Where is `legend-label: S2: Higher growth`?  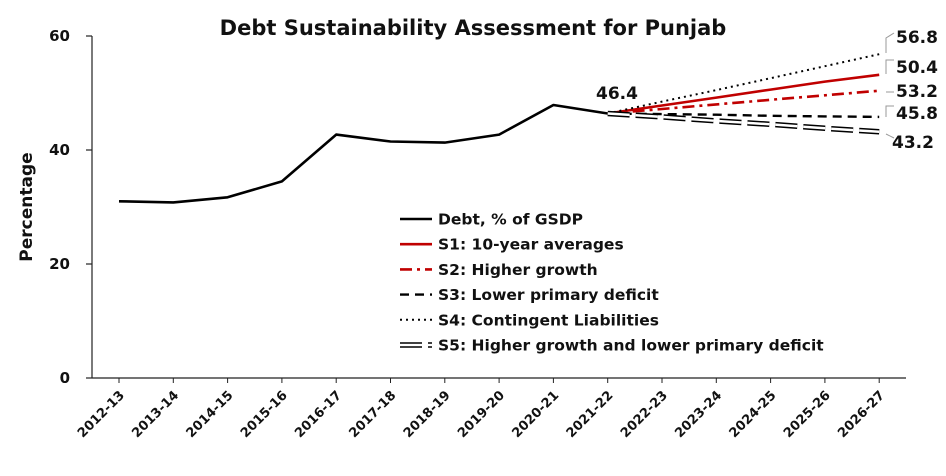
legend-label: S2: Higher growth is located at coordinates (518, 270).